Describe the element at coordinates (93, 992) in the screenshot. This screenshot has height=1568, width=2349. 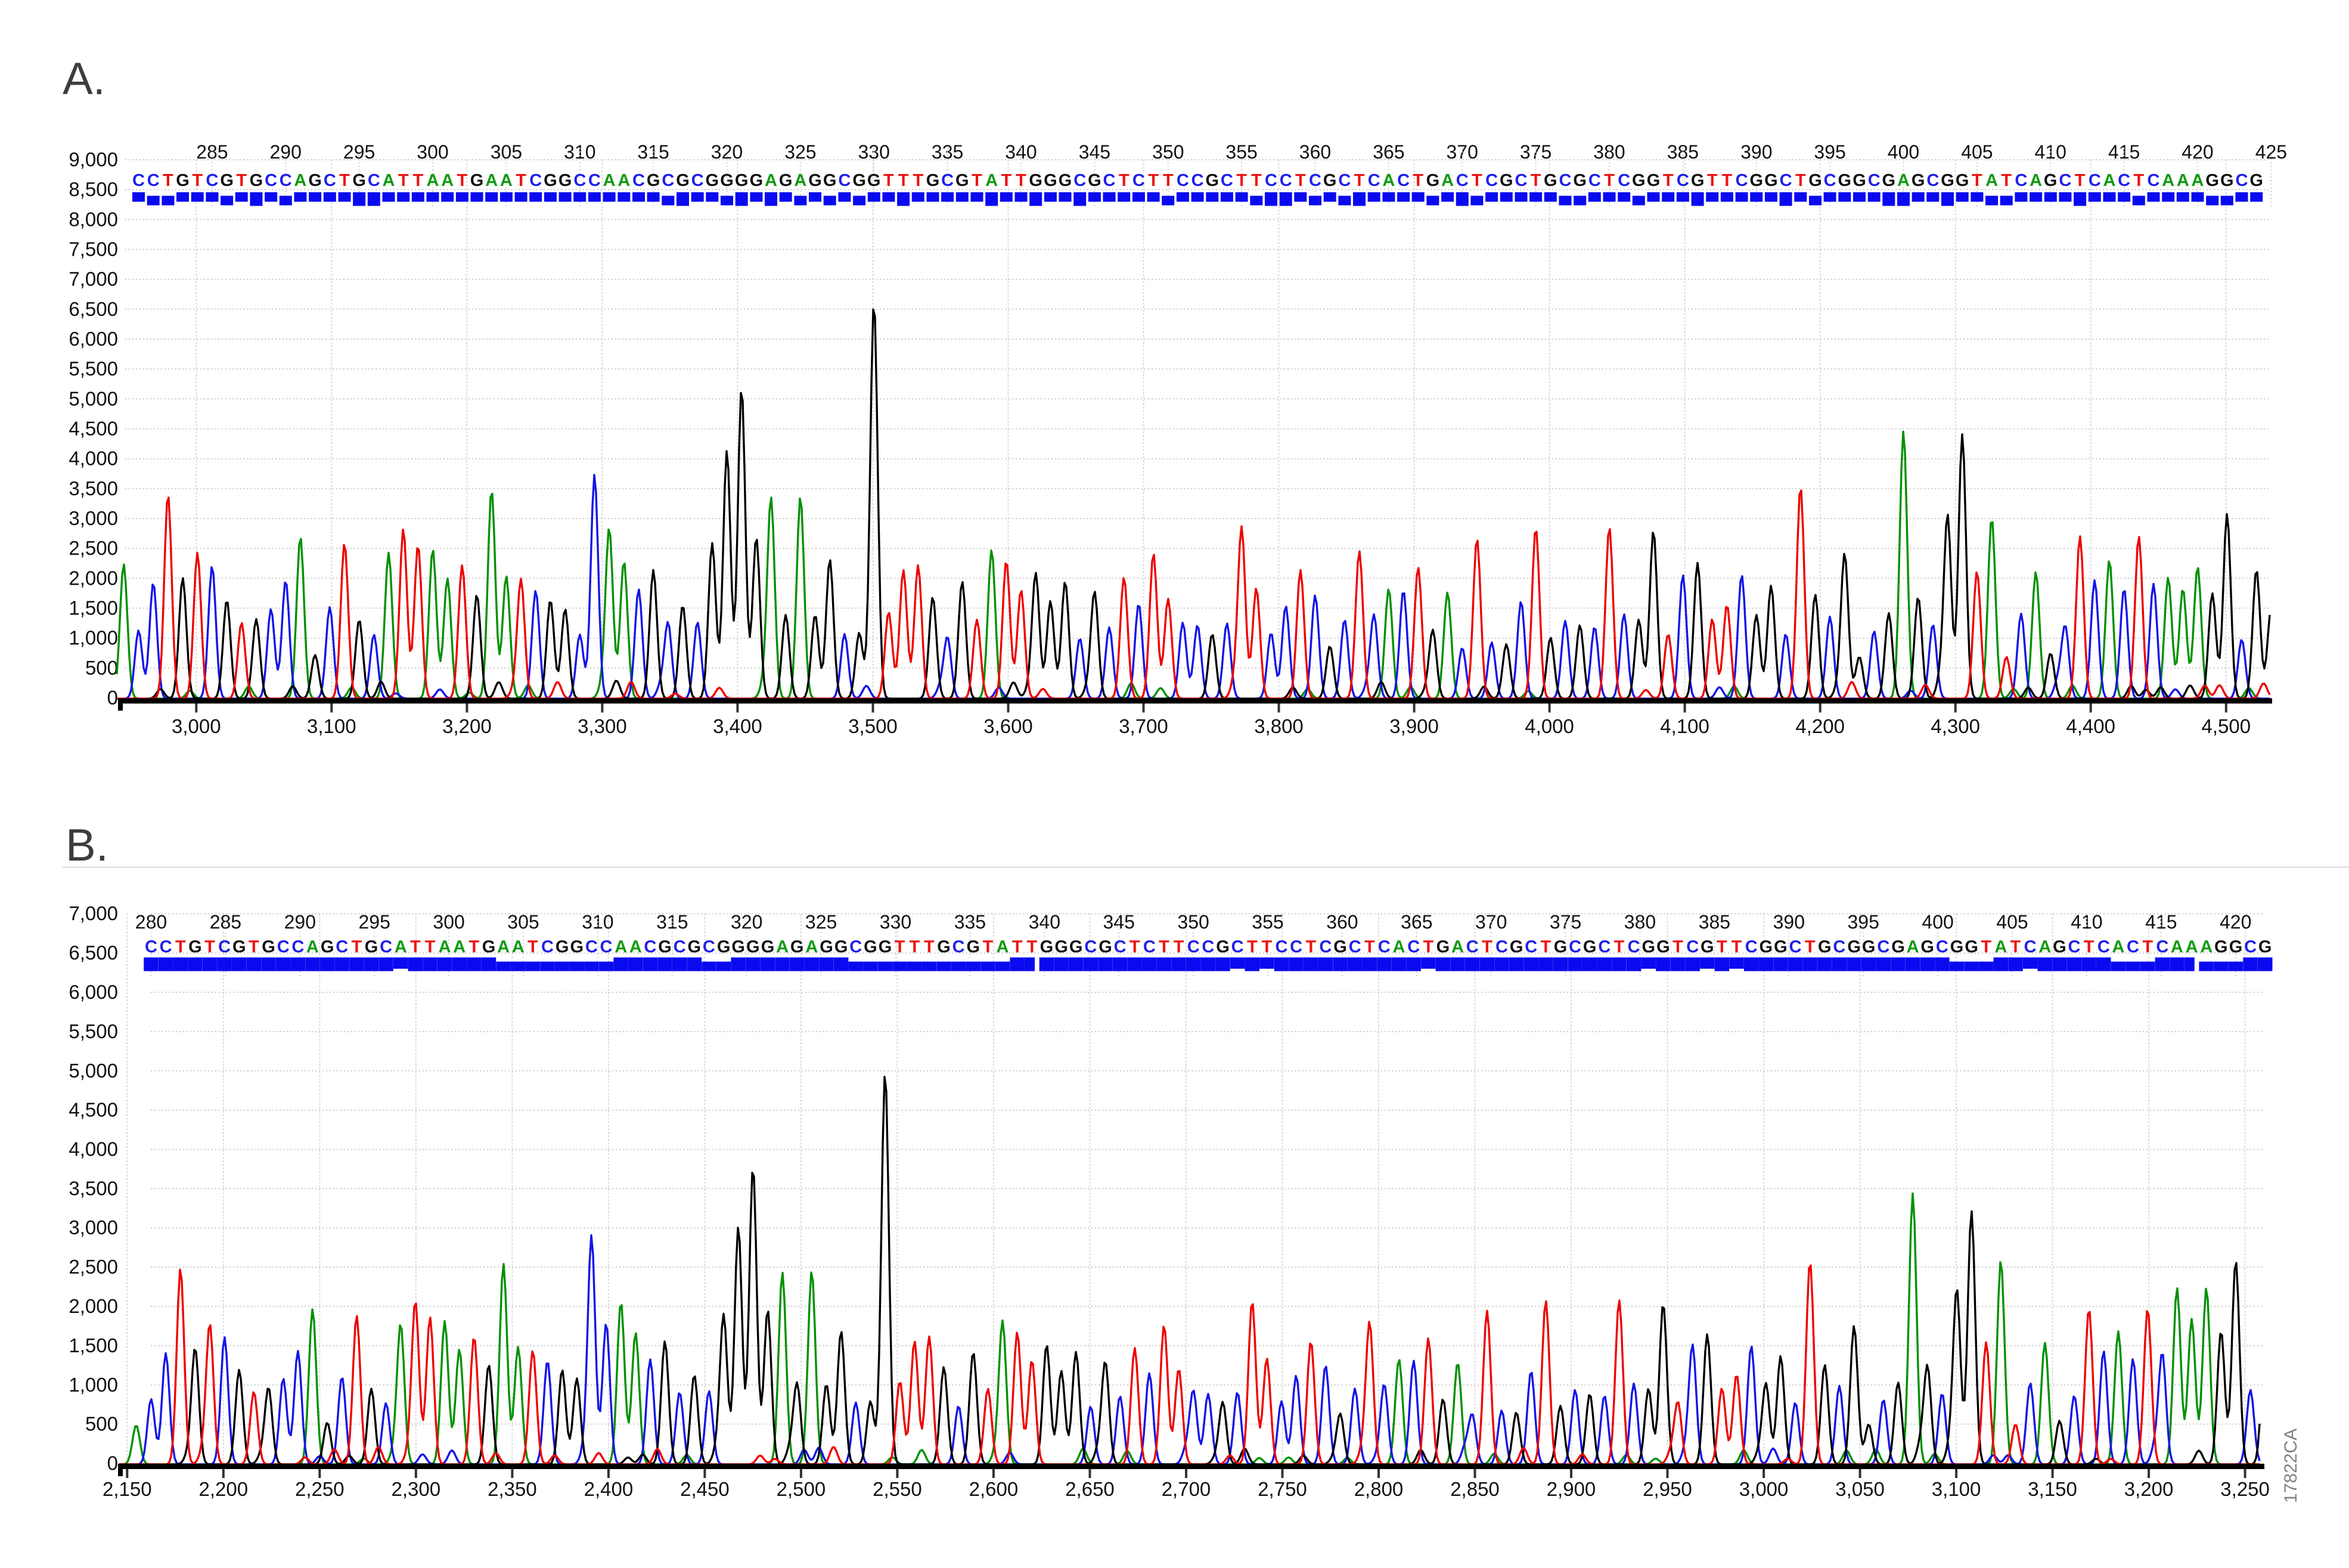
I see `svg-text: 6,000` at that location.